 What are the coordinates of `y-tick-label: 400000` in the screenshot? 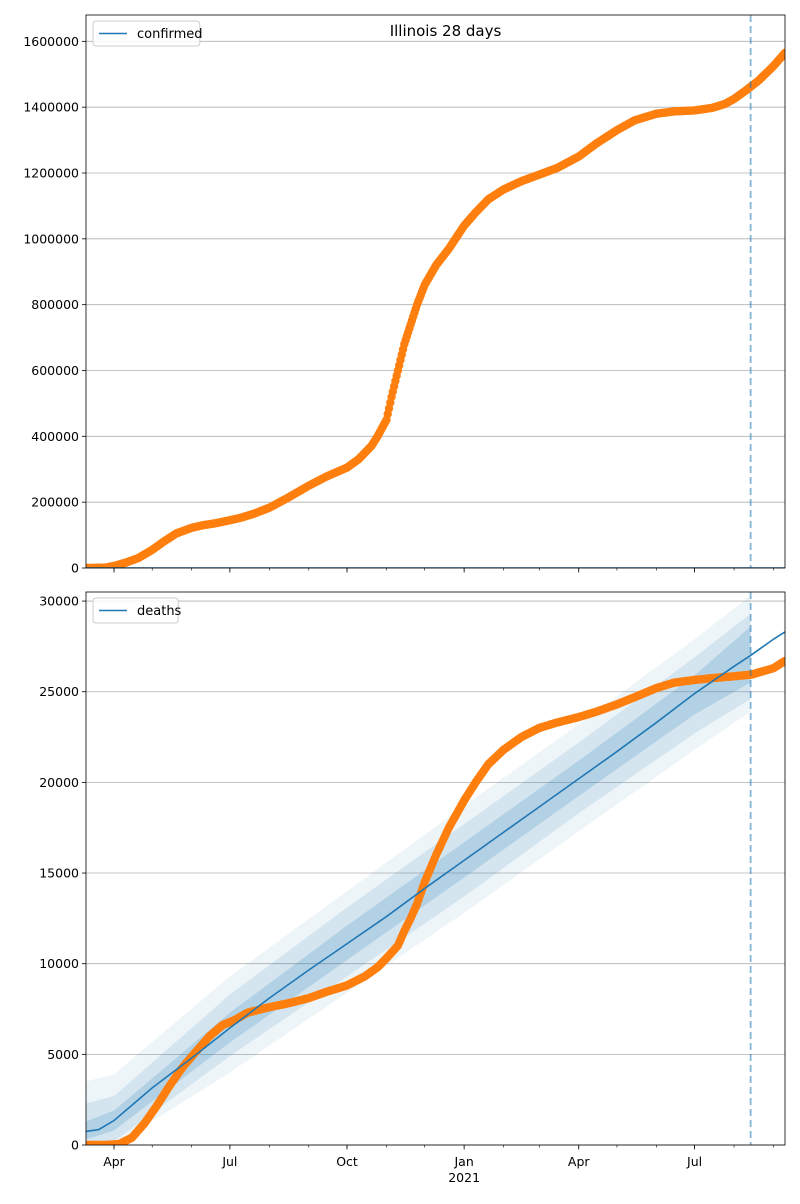 It's located at (55, 436).